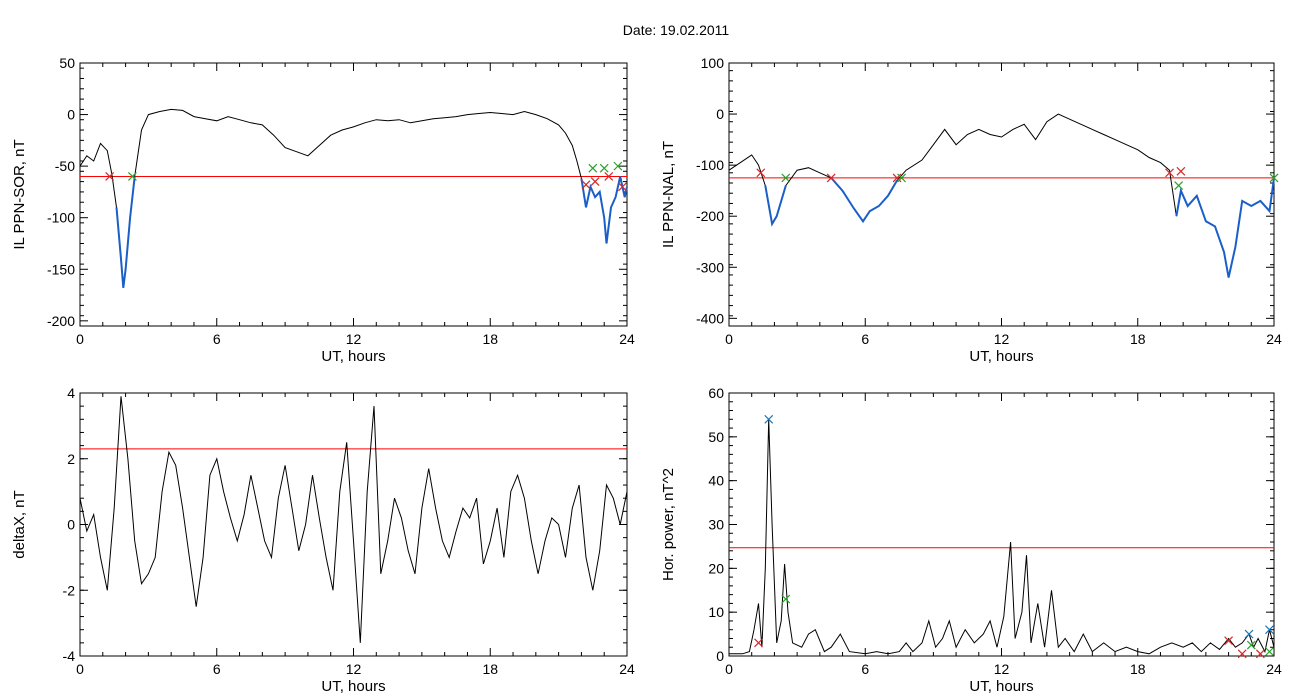  What do you see at coordinates (353, 356) in the screenshot?
I see `ppn-sor-xlabel: UT, hours` at bounding box center [353, 356].